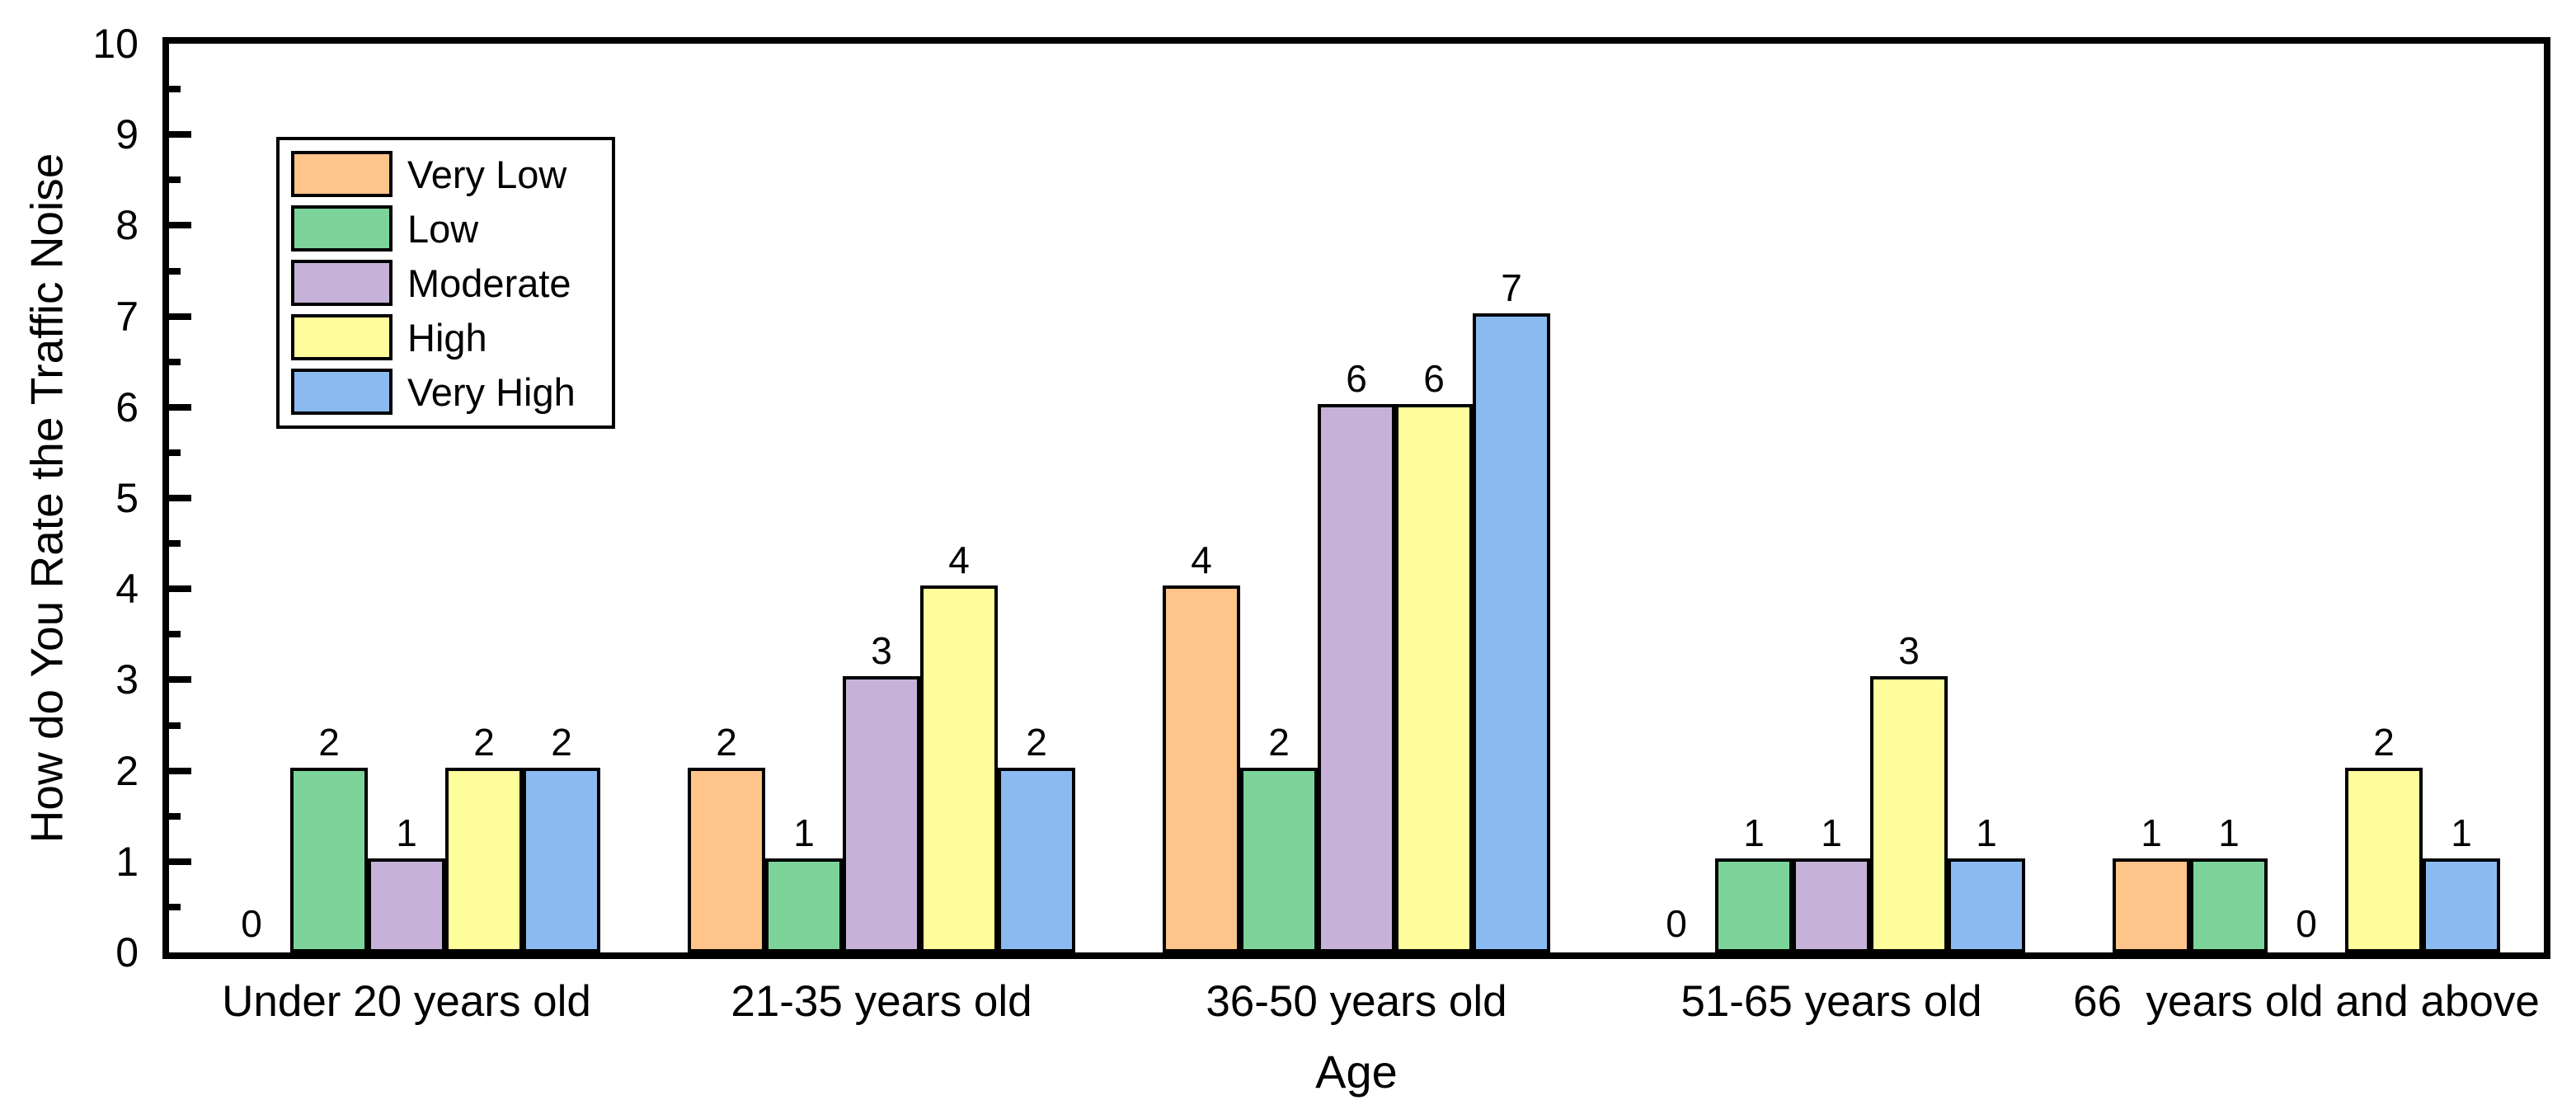  What do you see at coordinates (491, 391) in the screenshot?
I see `legend-label: Very High` at bounding box center [491, 391].